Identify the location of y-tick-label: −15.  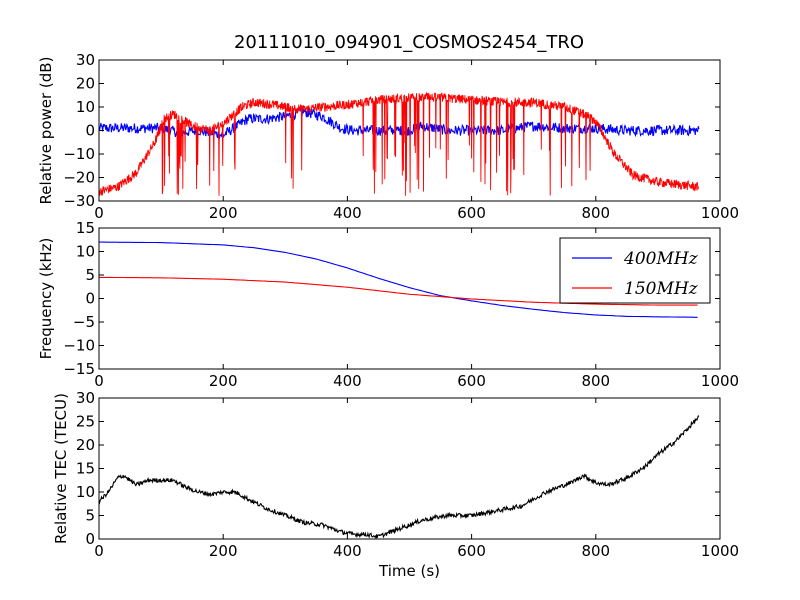
(79, 369).